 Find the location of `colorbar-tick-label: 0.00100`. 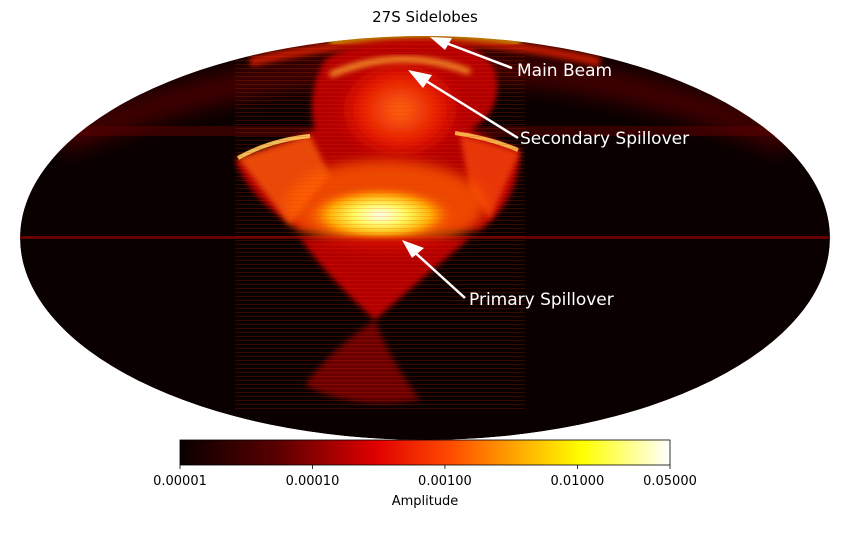

colorbar-tick-label: 0.00100 is located at coordinates (445, 481).